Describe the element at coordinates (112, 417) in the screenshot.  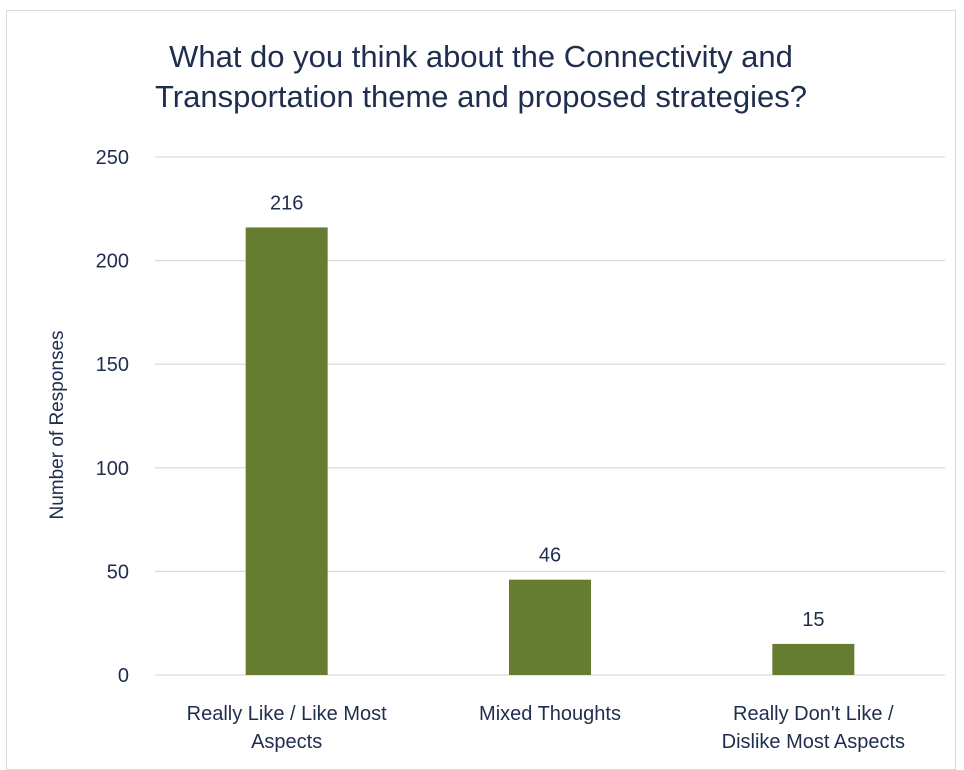
I see `y-axis-ticks: 0 50 100 150 200 250` at that location.